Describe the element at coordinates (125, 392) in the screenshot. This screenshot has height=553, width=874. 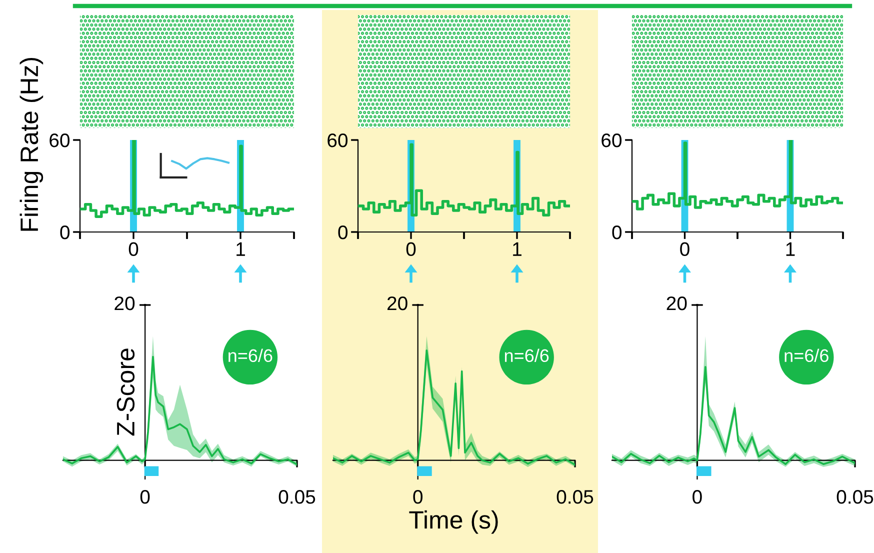
I see `y-axis-title: Z-Score` at that location.